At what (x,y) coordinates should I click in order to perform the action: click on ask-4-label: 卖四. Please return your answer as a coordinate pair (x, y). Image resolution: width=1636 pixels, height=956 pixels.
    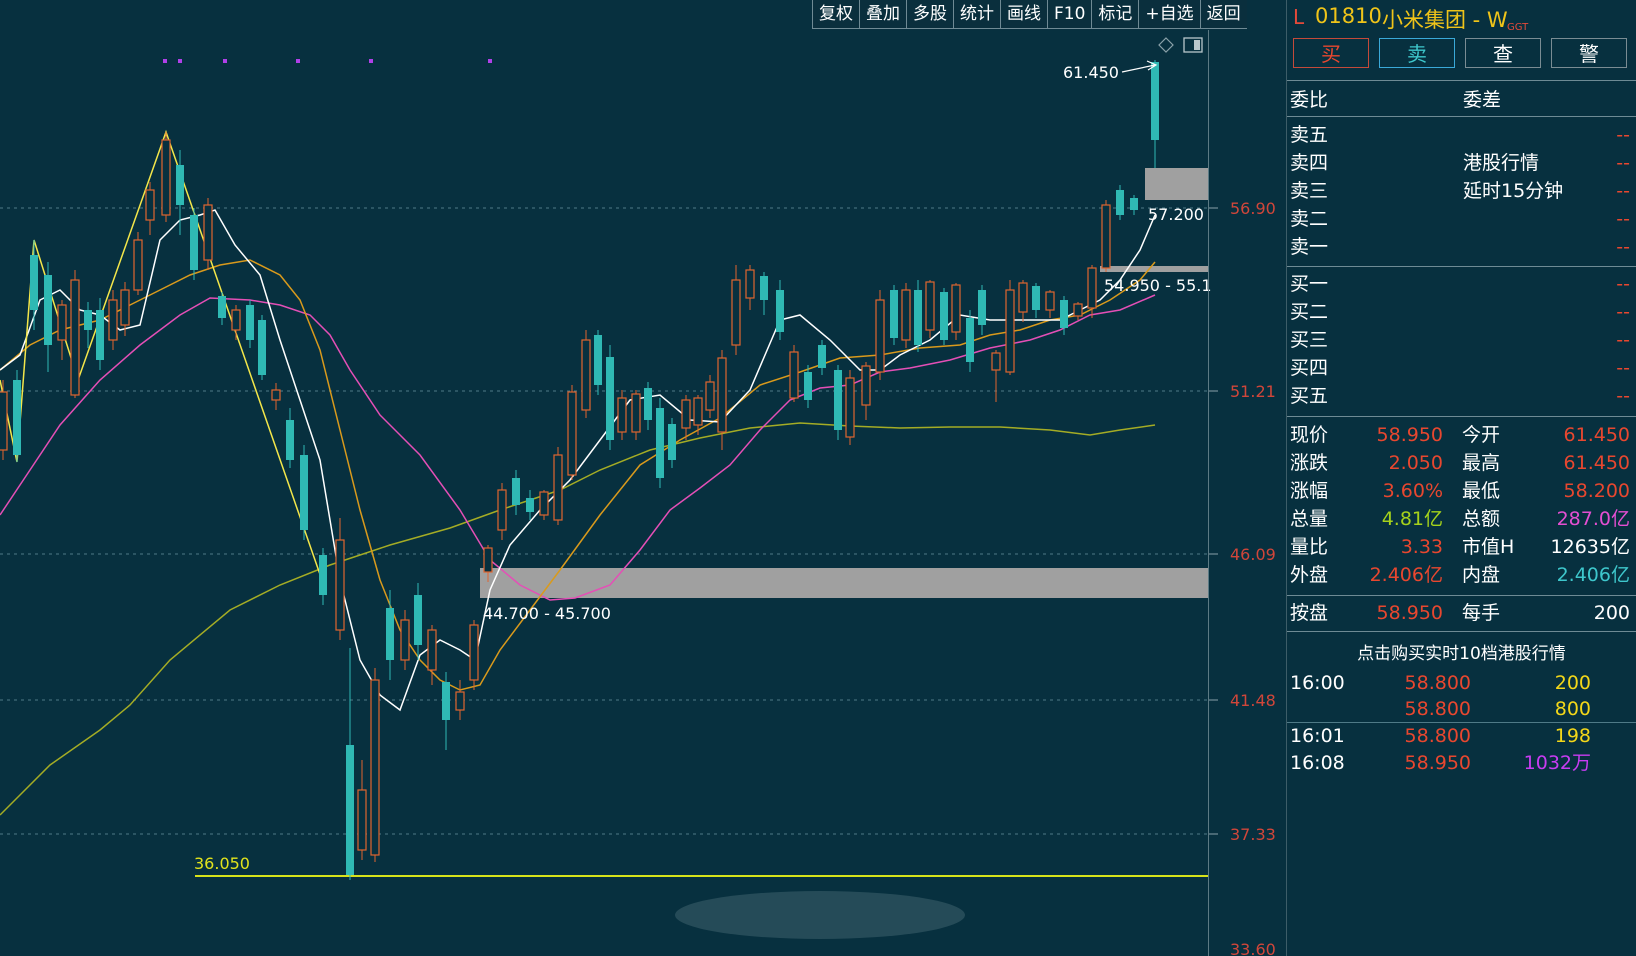
    Looking at the image, I should click on (1309, 163).